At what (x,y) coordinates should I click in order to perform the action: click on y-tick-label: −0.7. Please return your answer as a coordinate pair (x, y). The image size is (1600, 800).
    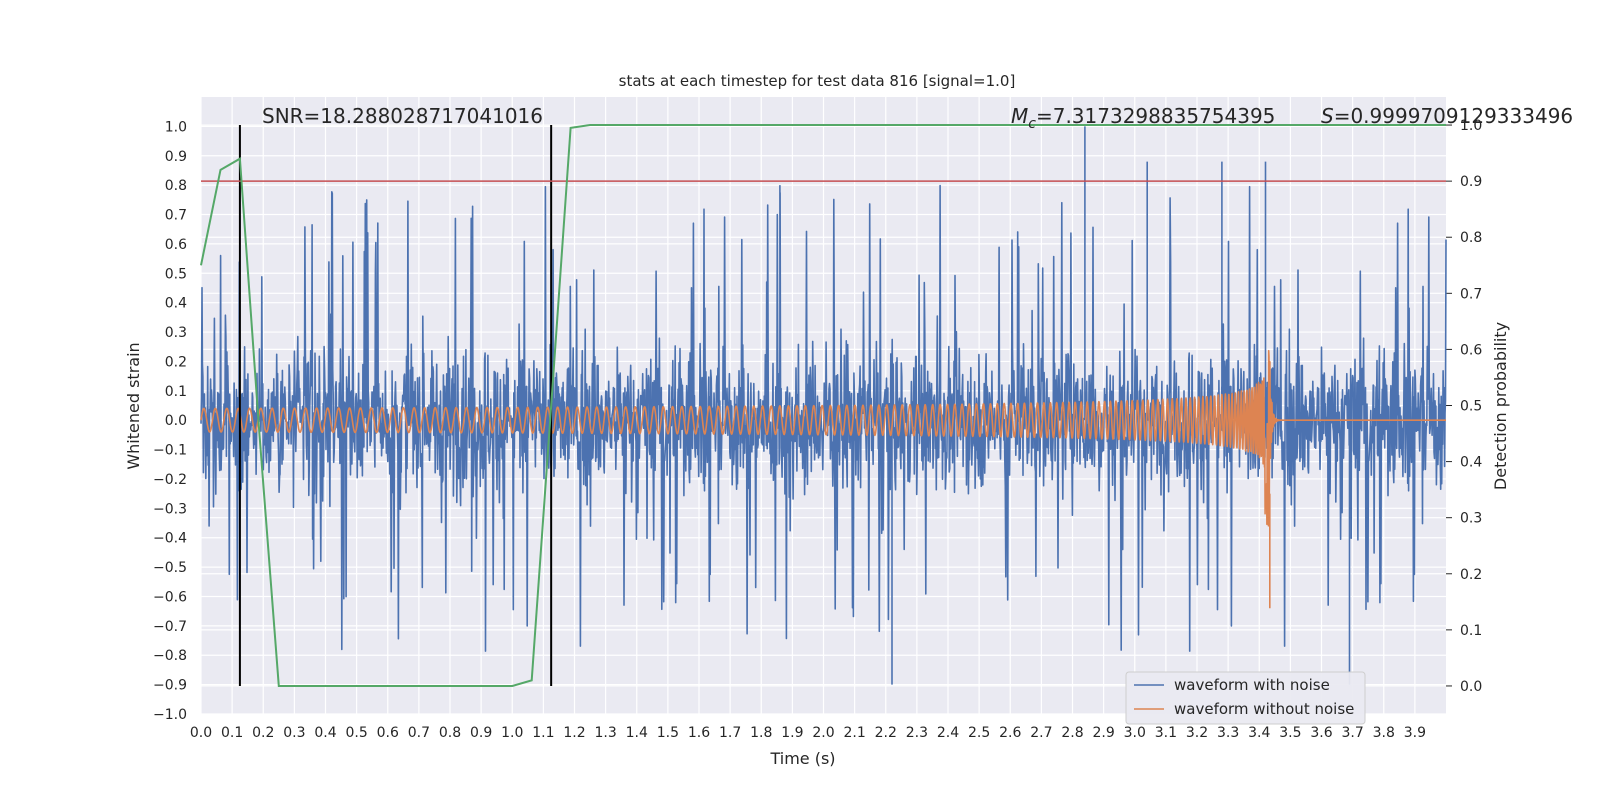
    Looking at the image, I should click on (170, 627).